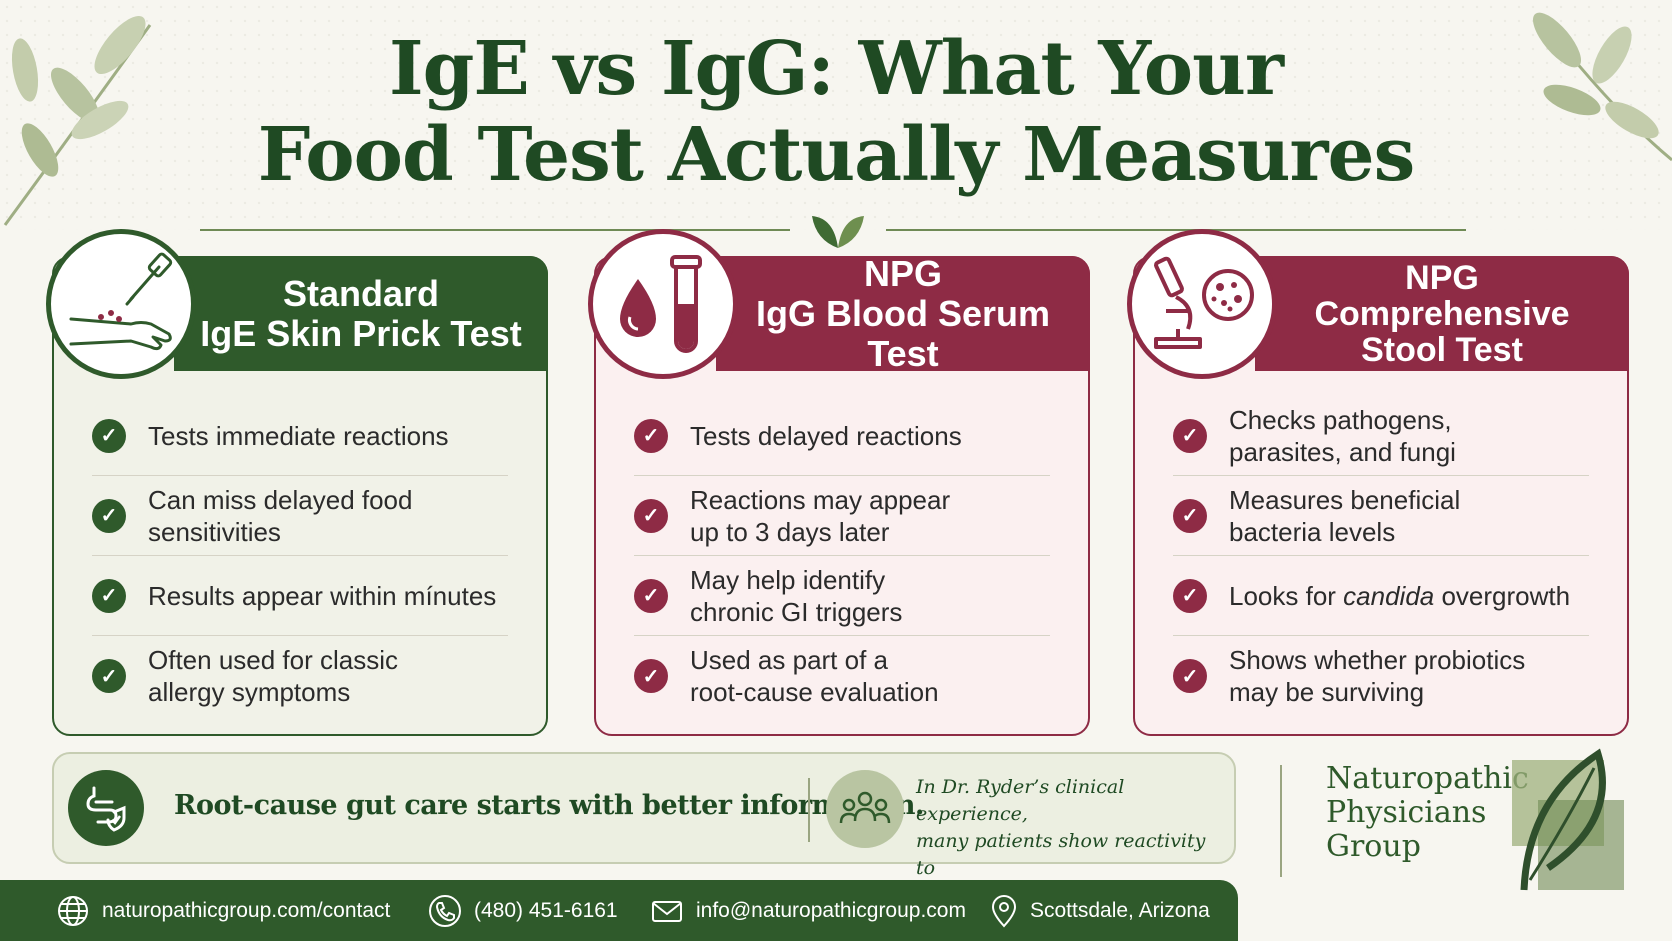 Image resolution: width=1672 pixels, height=941 pixels. Describe the element at coordinates (1281, 821) in the screenshot. I see `brand-divider` at that location.